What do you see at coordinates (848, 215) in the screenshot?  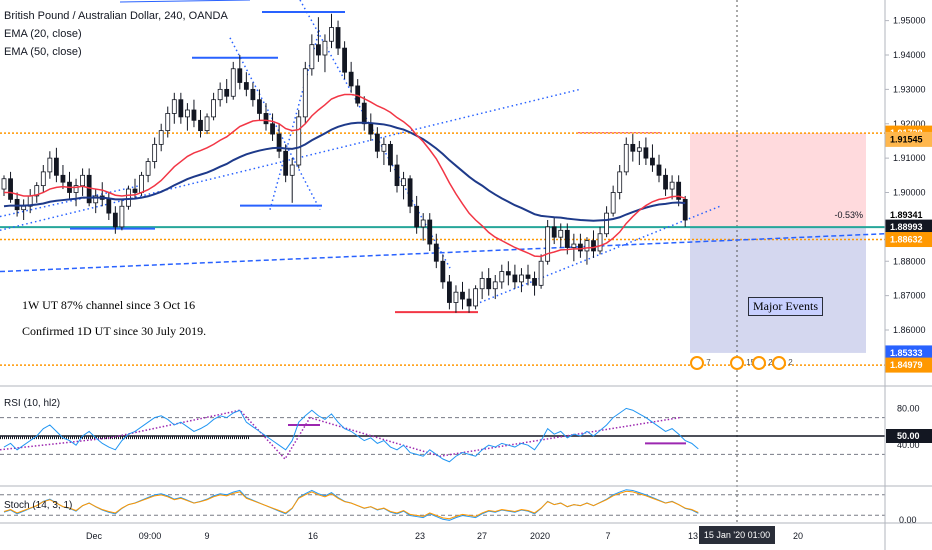 I see `percent-change-label: -0.53%` at bounding box center [848, 215].